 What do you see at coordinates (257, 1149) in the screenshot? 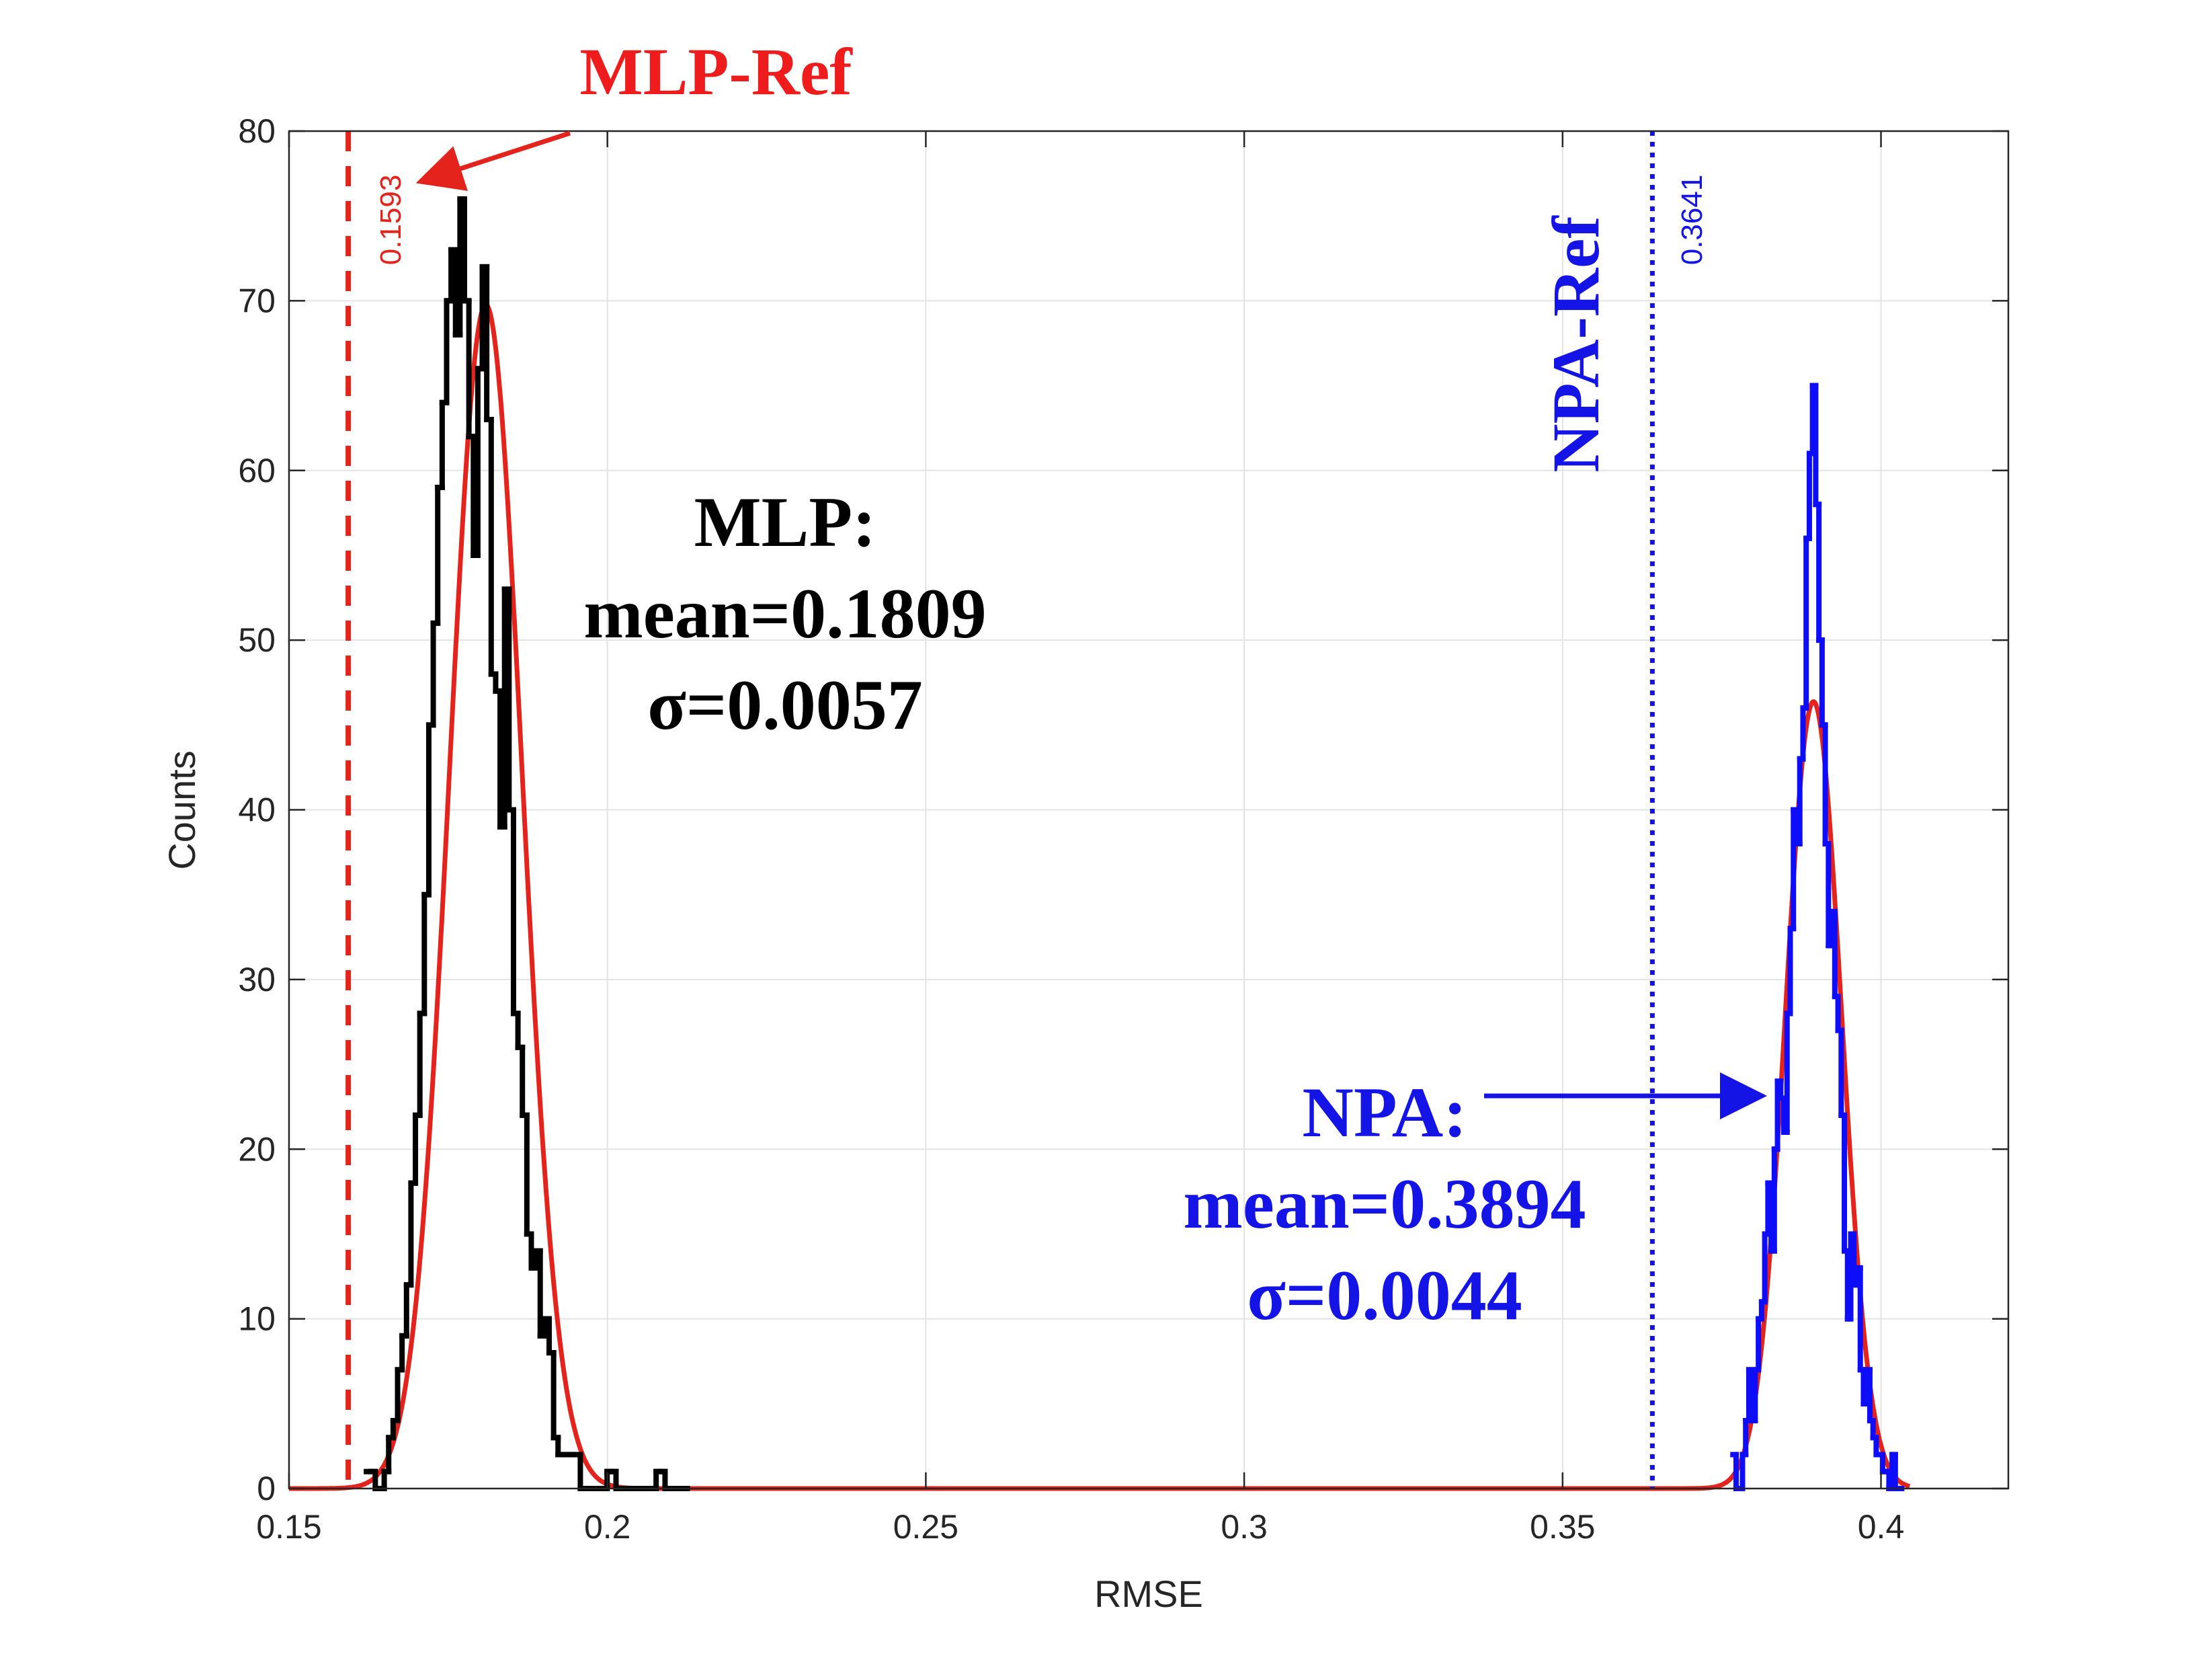
I see `y-tick-label-2: 20` at bounding box center [257, 1149].